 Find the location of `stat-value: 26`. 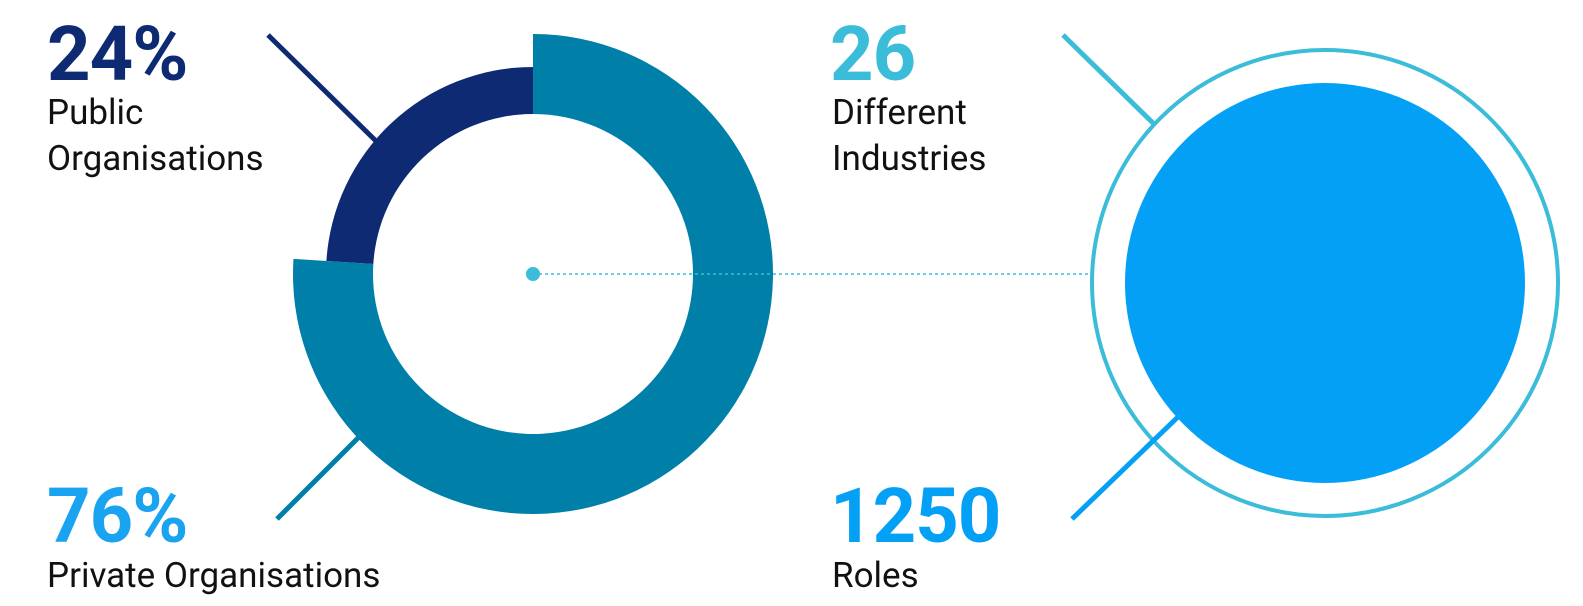

stat-value: 26 is located at coordinates (873, 54).